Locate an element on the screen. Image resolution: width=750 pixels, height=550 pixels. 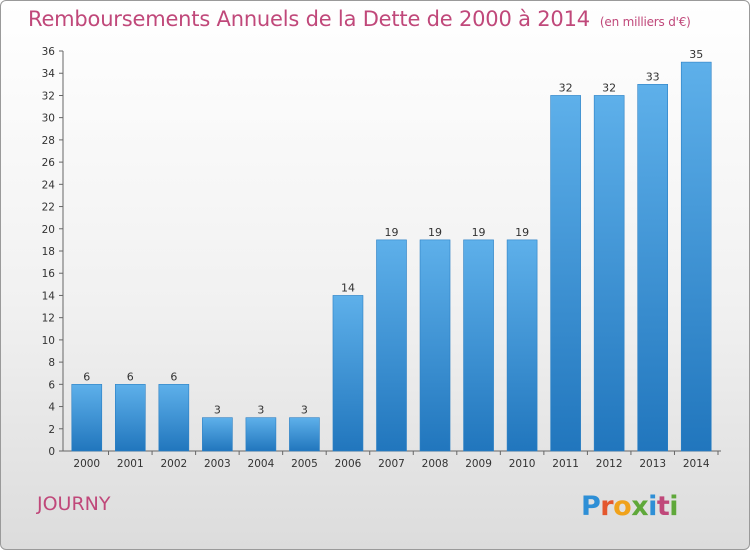
bar-2005 is located at coordinates (304, 434).